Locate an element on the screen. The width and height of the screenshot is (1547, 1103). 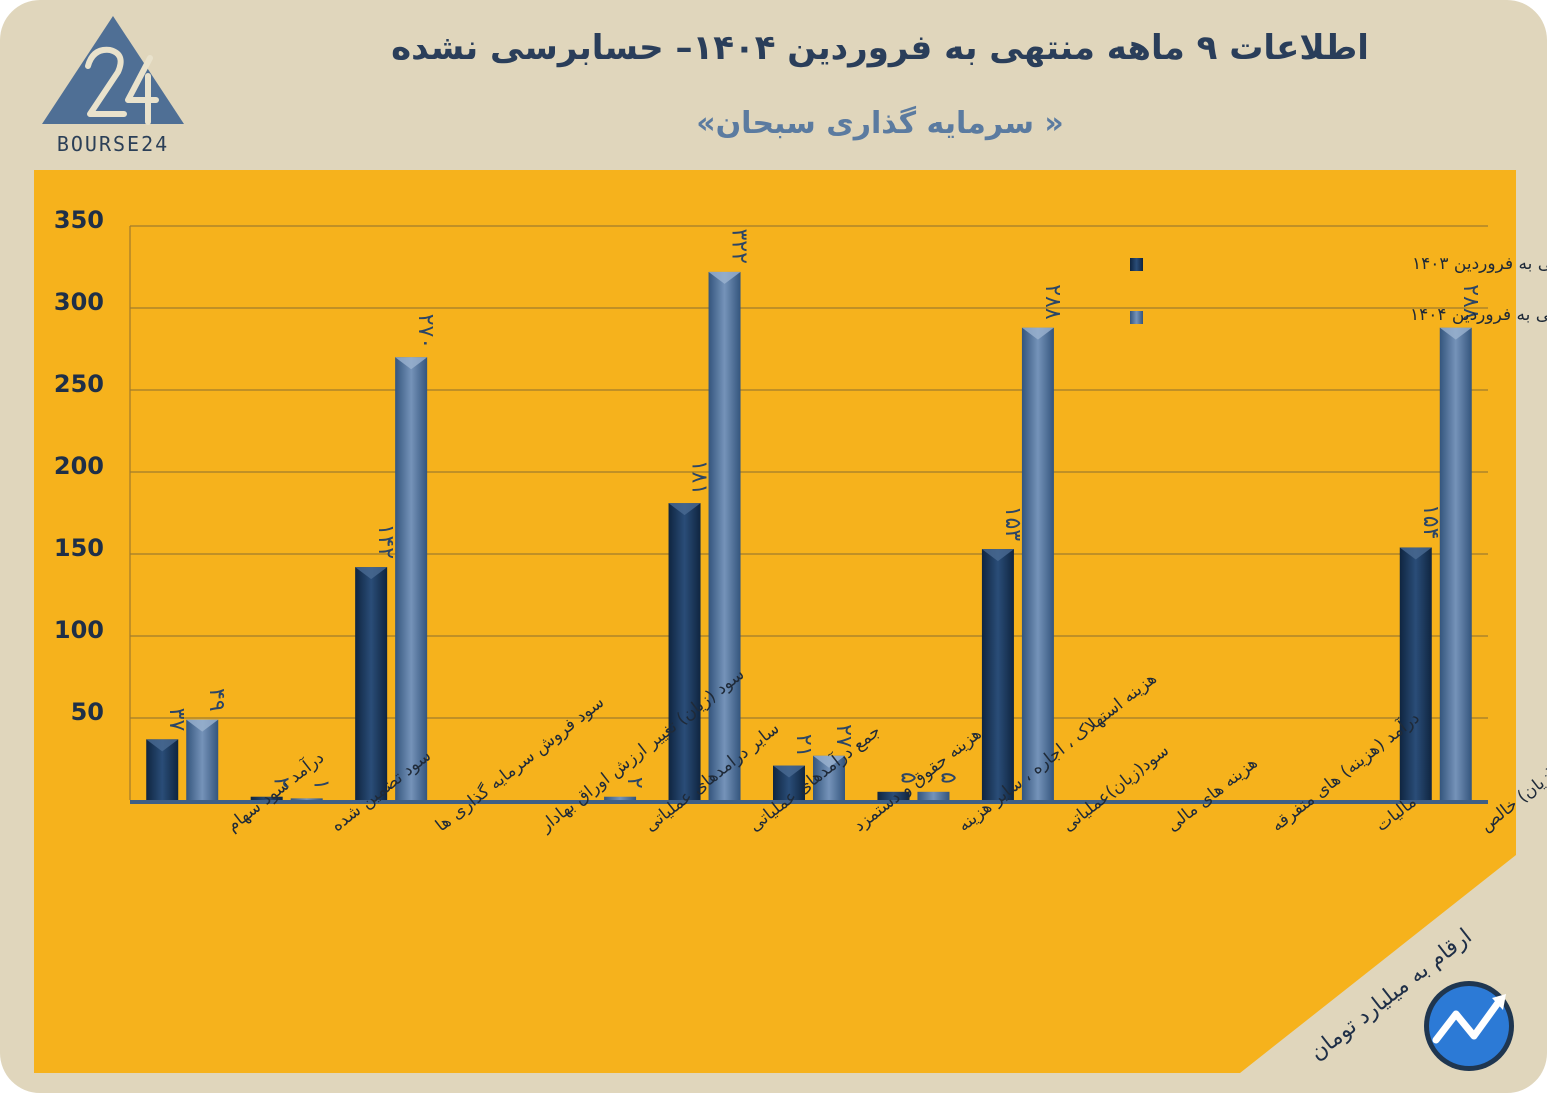
data-label: ۳۷ is located at coordinates (176, 720).